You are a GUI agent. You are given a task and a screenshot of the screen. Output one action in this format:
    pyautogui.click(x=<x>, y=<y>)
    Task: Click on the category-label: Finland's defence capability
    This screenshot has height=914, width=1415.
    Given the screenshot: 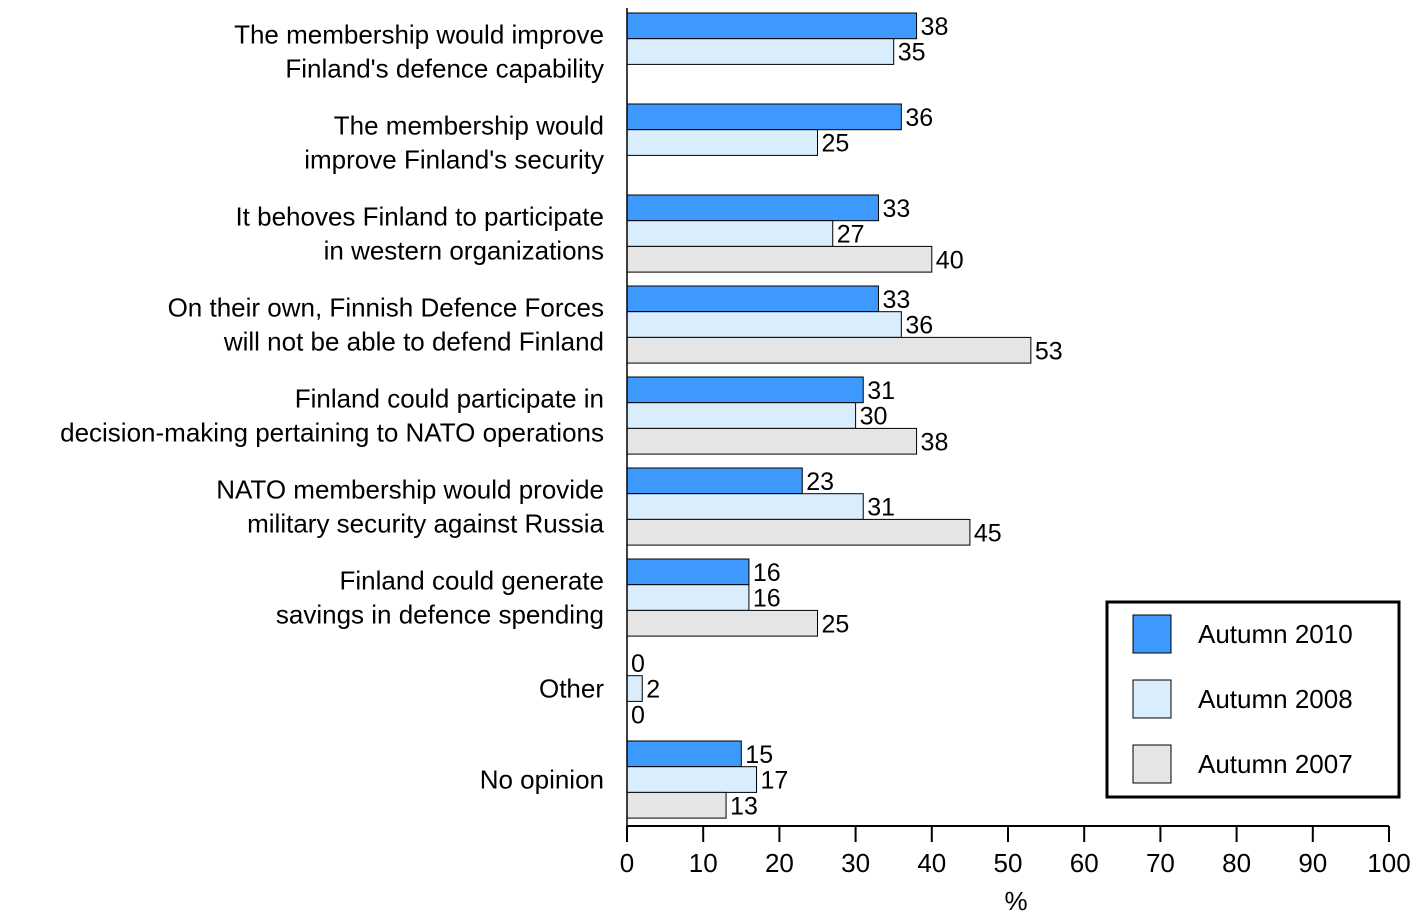 What is the action you would take?
    pyautogui.click(x=444, y=69)
    